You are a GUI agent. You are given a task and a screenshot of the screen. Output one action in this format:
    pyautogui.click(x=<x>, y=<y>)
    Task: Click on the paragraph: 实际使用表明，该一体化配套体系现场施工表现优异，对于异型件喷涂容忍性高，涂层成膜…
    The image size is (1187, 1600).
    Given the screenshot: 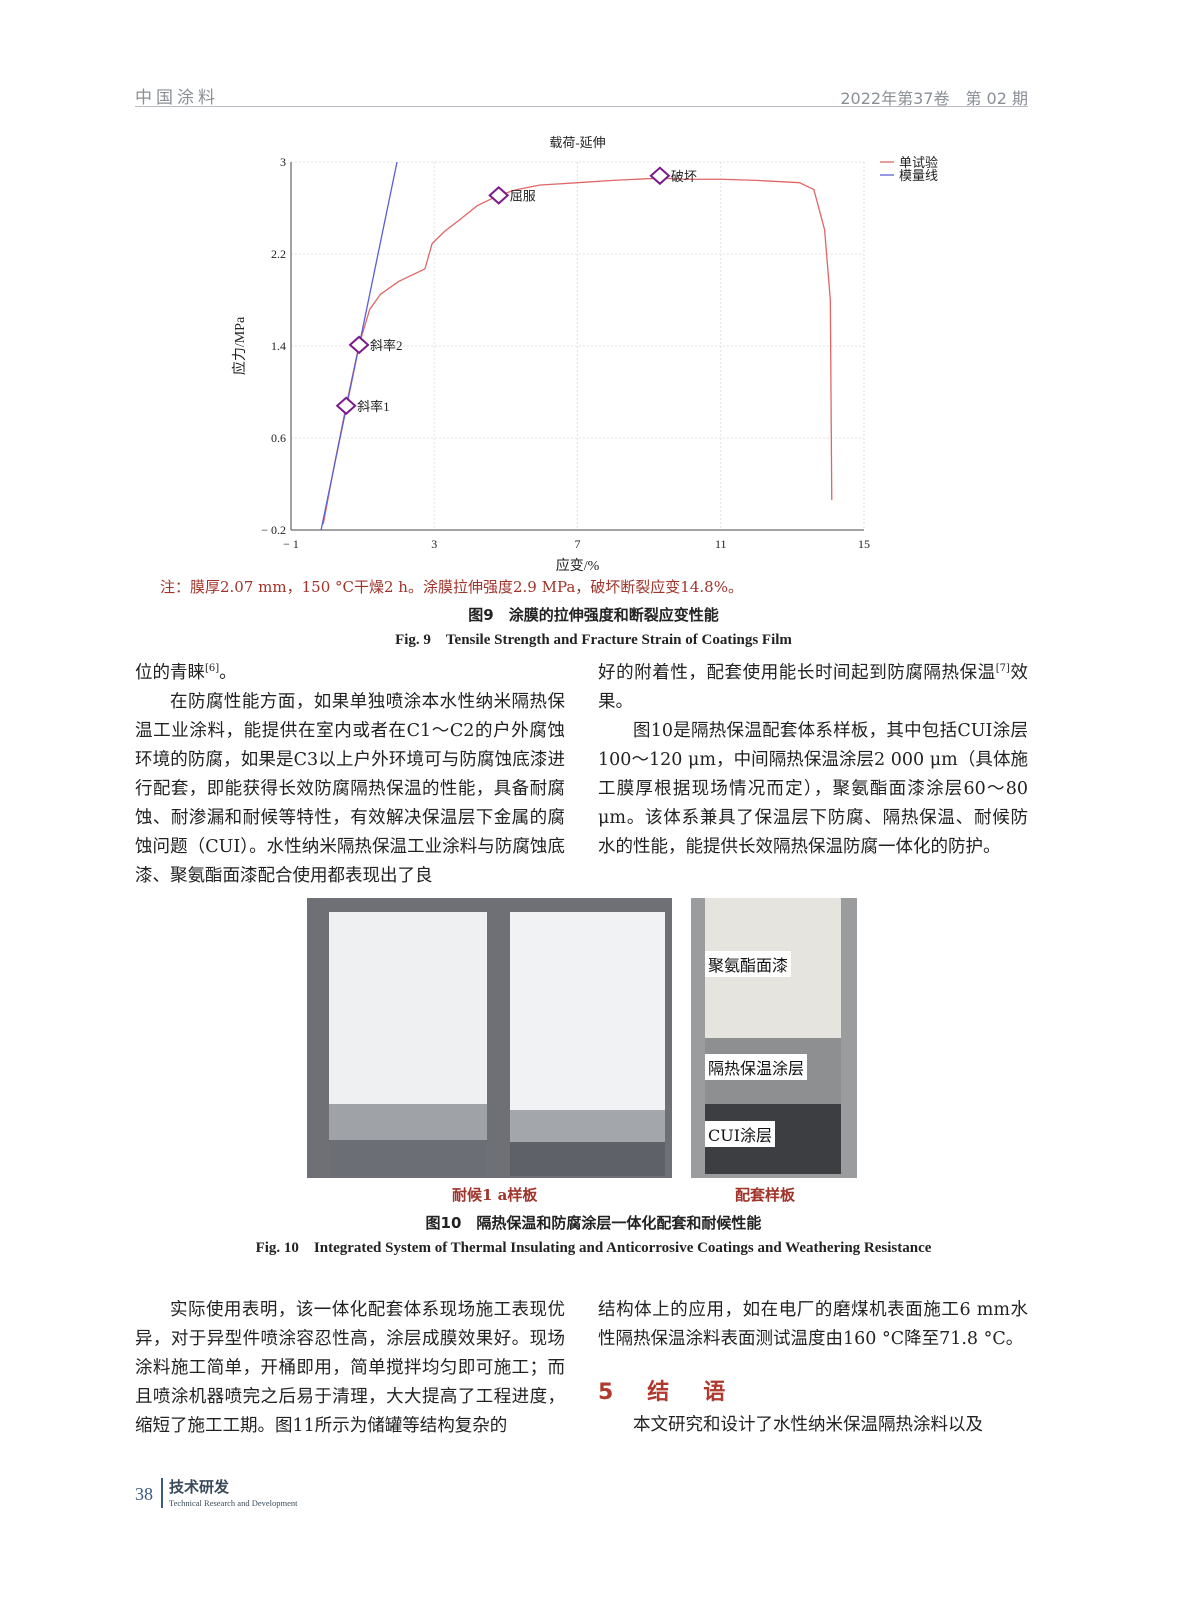 What is the action you would take?
    pyautogui.click(x=350, y=1368)
    